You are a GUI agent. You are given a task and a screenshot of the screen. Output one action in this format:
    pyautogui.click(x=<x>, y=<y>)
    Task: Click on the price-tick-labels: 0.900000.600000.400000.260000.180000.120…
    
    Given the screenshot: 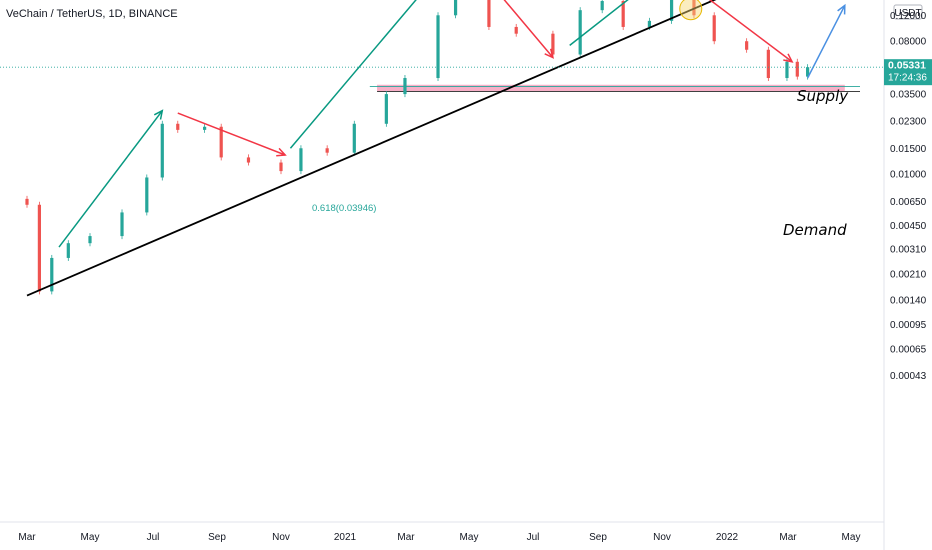 What is the action you would take?
    pyautogui.click(x=908, y=196)
    